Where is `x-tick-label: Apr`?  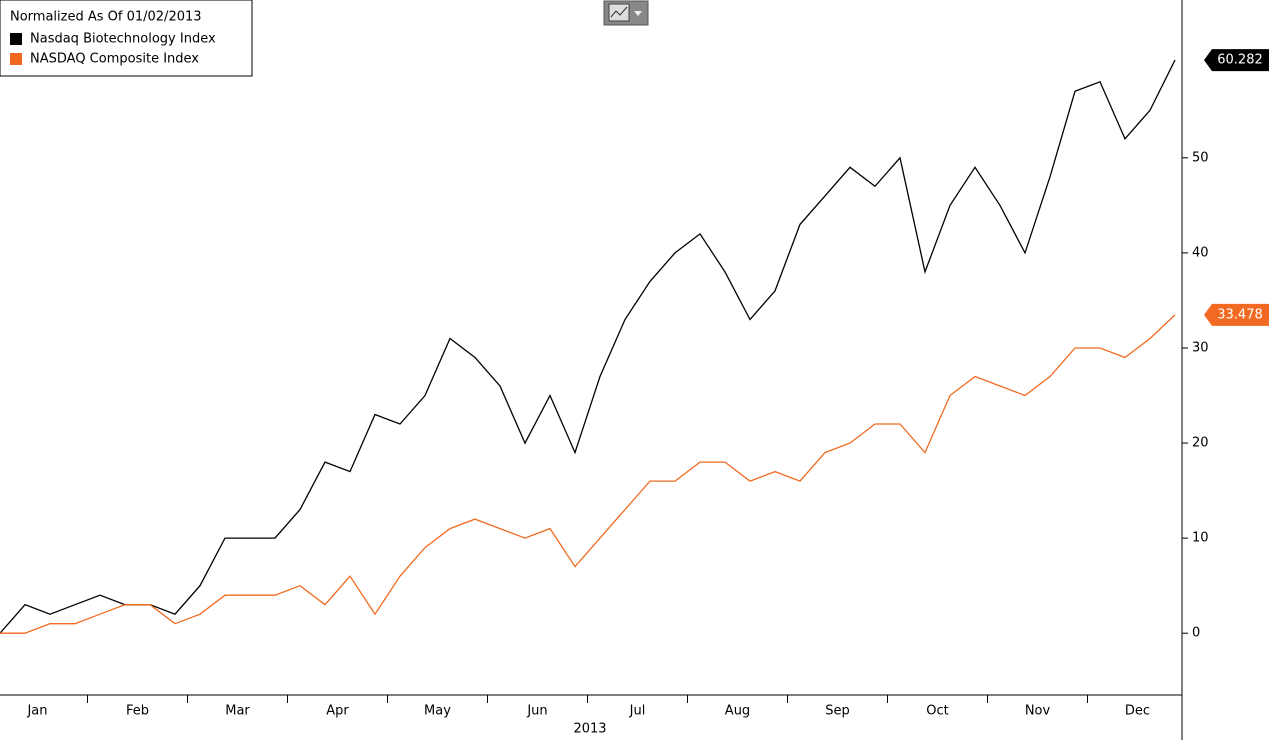
x-tick-label: Apr is located at coordinates (337, 711).